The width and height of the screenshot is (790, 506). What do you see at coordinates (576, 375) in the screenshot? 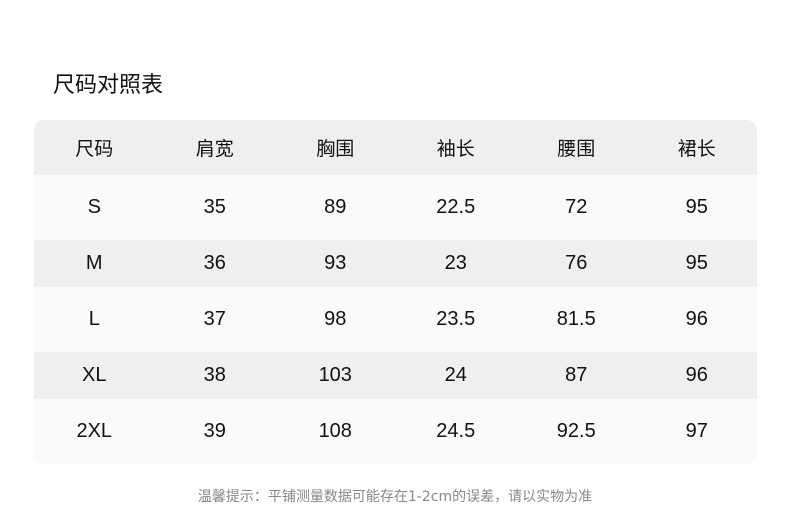
I see `table-cell: 87` at bounding box center [576, 375].